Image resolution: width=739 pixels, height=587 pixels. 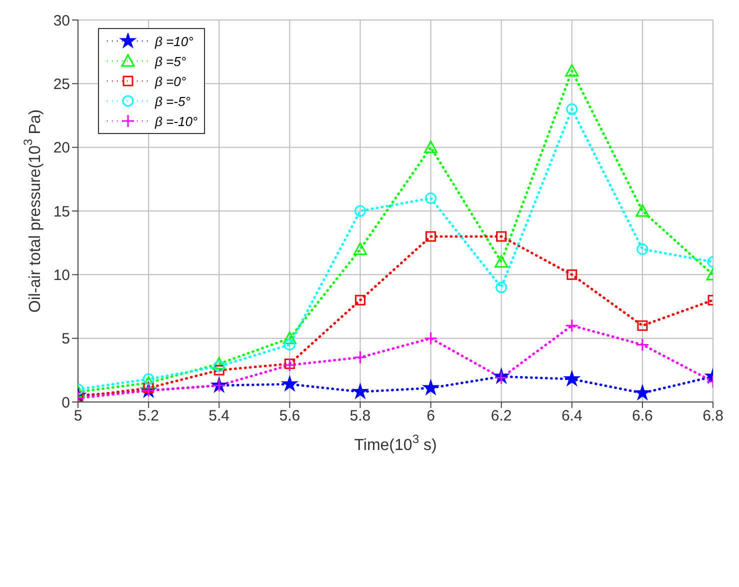 What do you see at coordinates (395, 443) in the screenshot?
I see `x-axis-title: Time(10$^{3}$ s)` at bounding box center [395, 443].